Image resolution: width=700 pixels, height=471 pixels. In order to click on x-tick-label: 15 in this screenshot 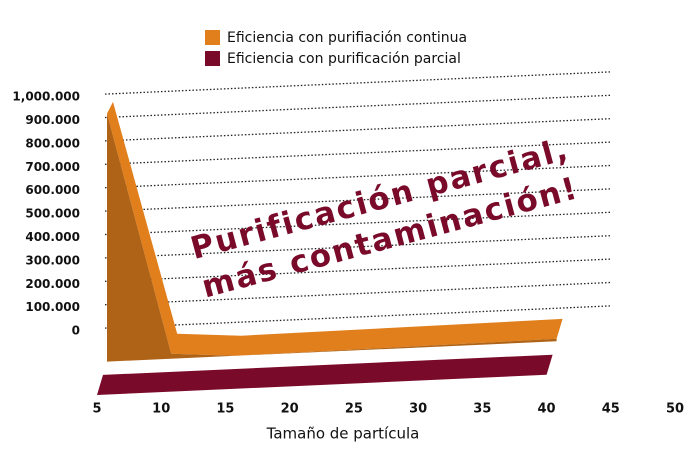, I will do `click(225, 409)`.